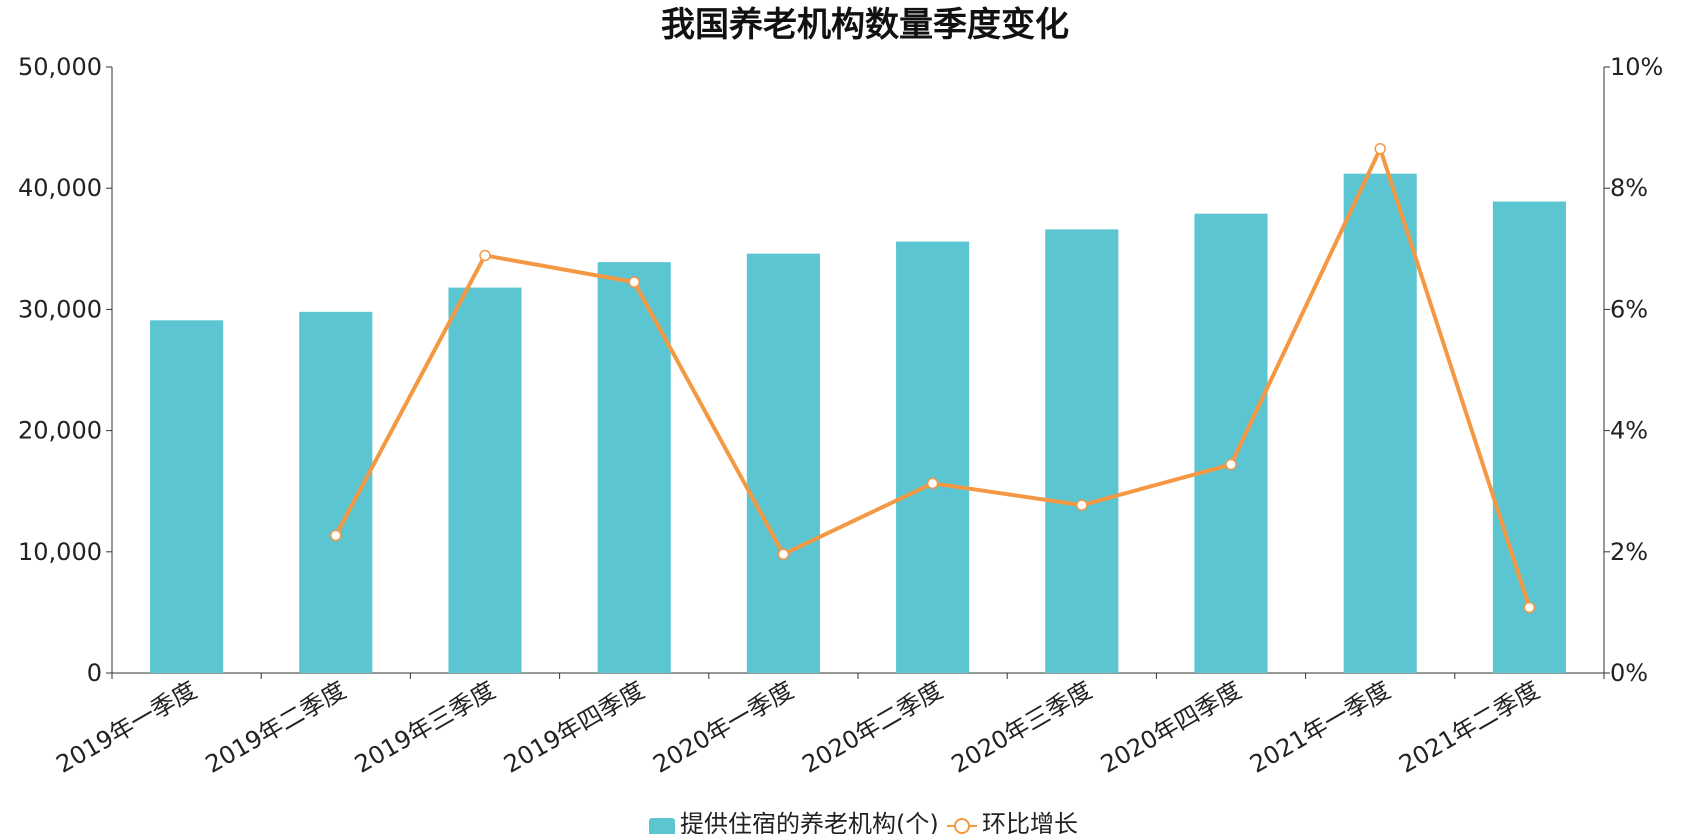 The height and width of the screenshot is (834, 1707). I want to click on x-tick-label: 2020年二季度, so click(873, 727).